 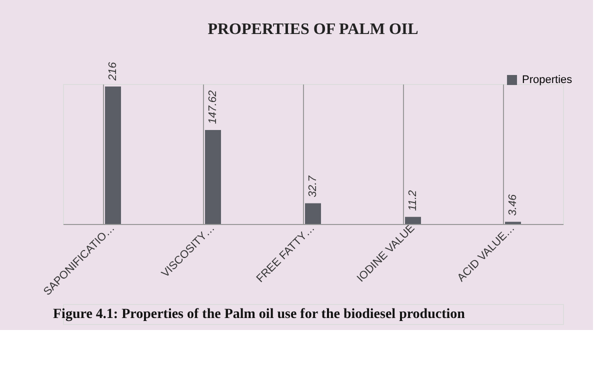 I want to click on data-label: 216, so click(x=113, y=71).